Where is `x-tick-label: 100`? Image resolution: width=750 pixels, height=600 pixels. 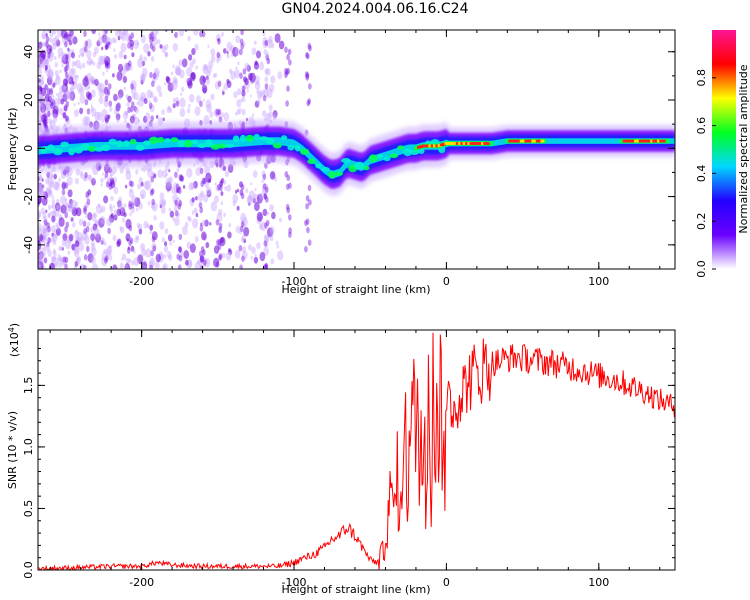 x-tick-label: 100 is located at coordinates (598, 582).